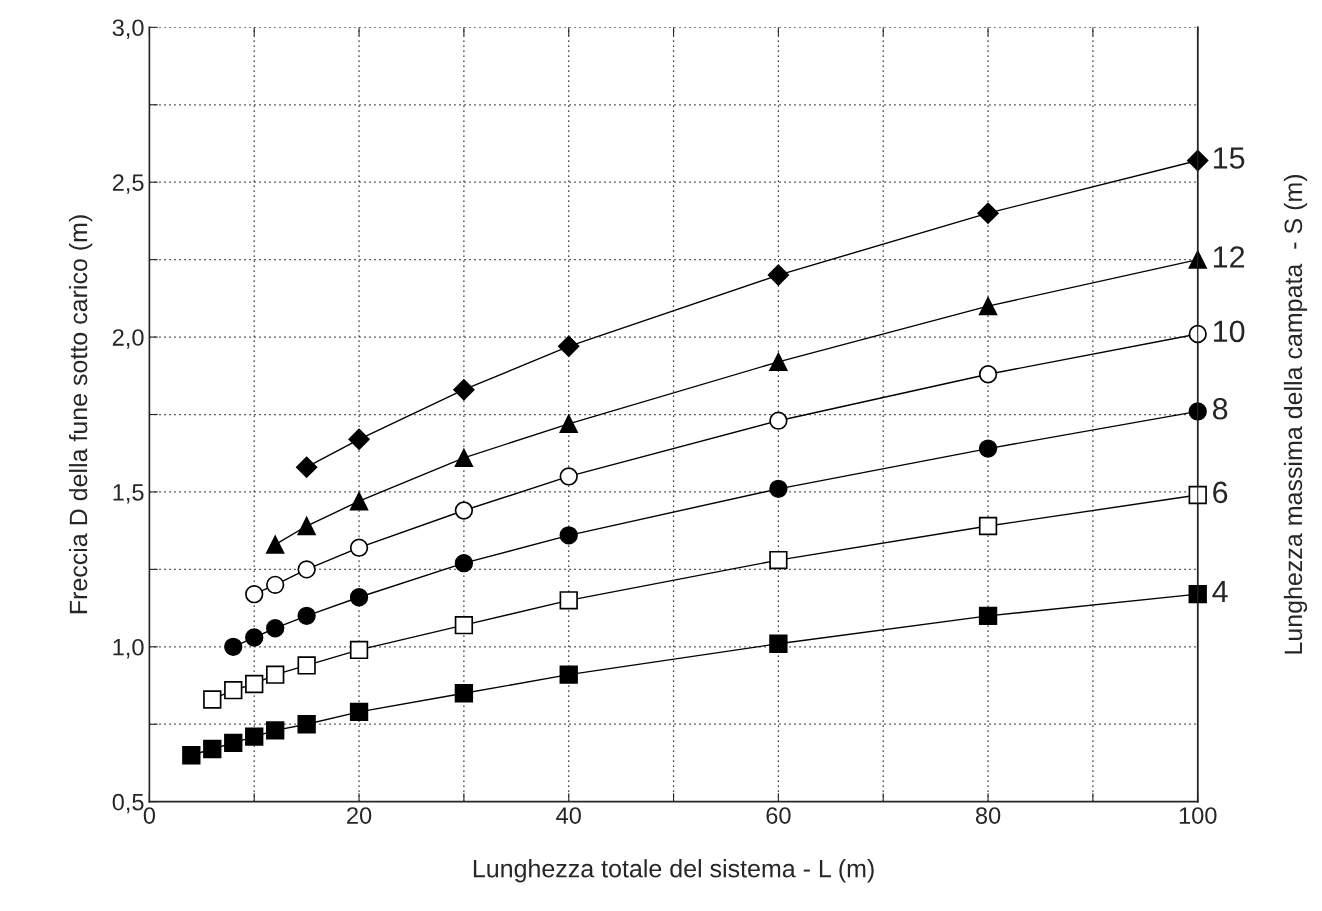  Describe the element at coordinates (1198, 815) in the screenshot. I see `x-tick-label: 100` at that location.